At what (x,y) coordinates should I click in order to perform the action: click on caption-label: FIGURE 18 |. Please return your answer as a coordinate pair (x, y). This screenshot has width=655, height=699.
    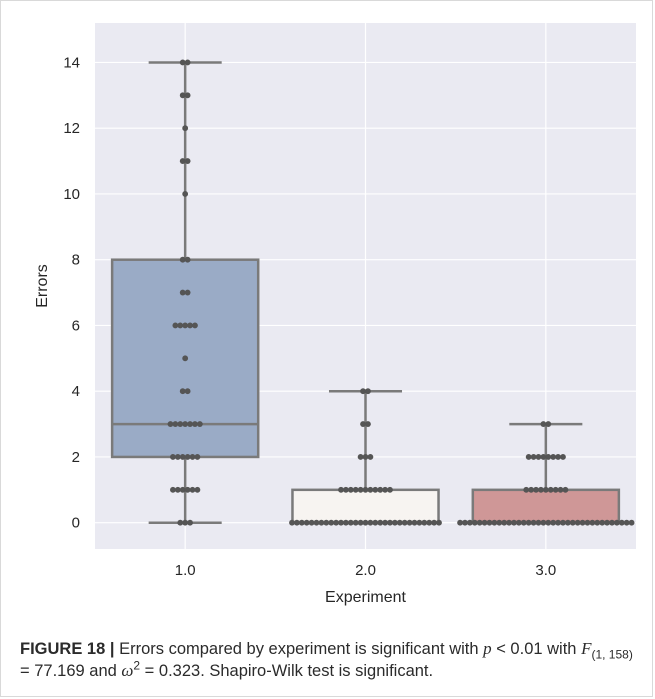
    Looking at the image, I should click on (67, 649).